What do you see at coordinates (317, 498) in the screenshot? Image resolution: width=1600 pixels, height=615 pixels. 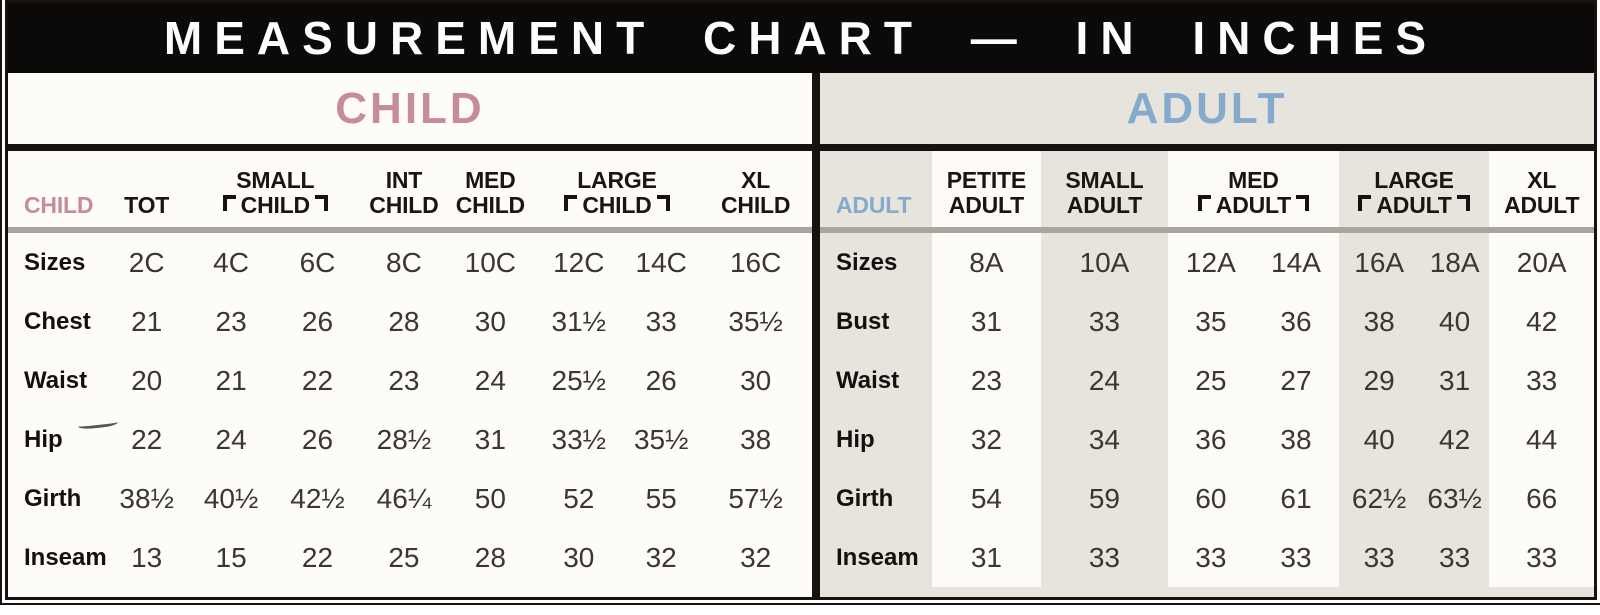 I see `measurement-value: 42½` at bounding box center [317, 498].